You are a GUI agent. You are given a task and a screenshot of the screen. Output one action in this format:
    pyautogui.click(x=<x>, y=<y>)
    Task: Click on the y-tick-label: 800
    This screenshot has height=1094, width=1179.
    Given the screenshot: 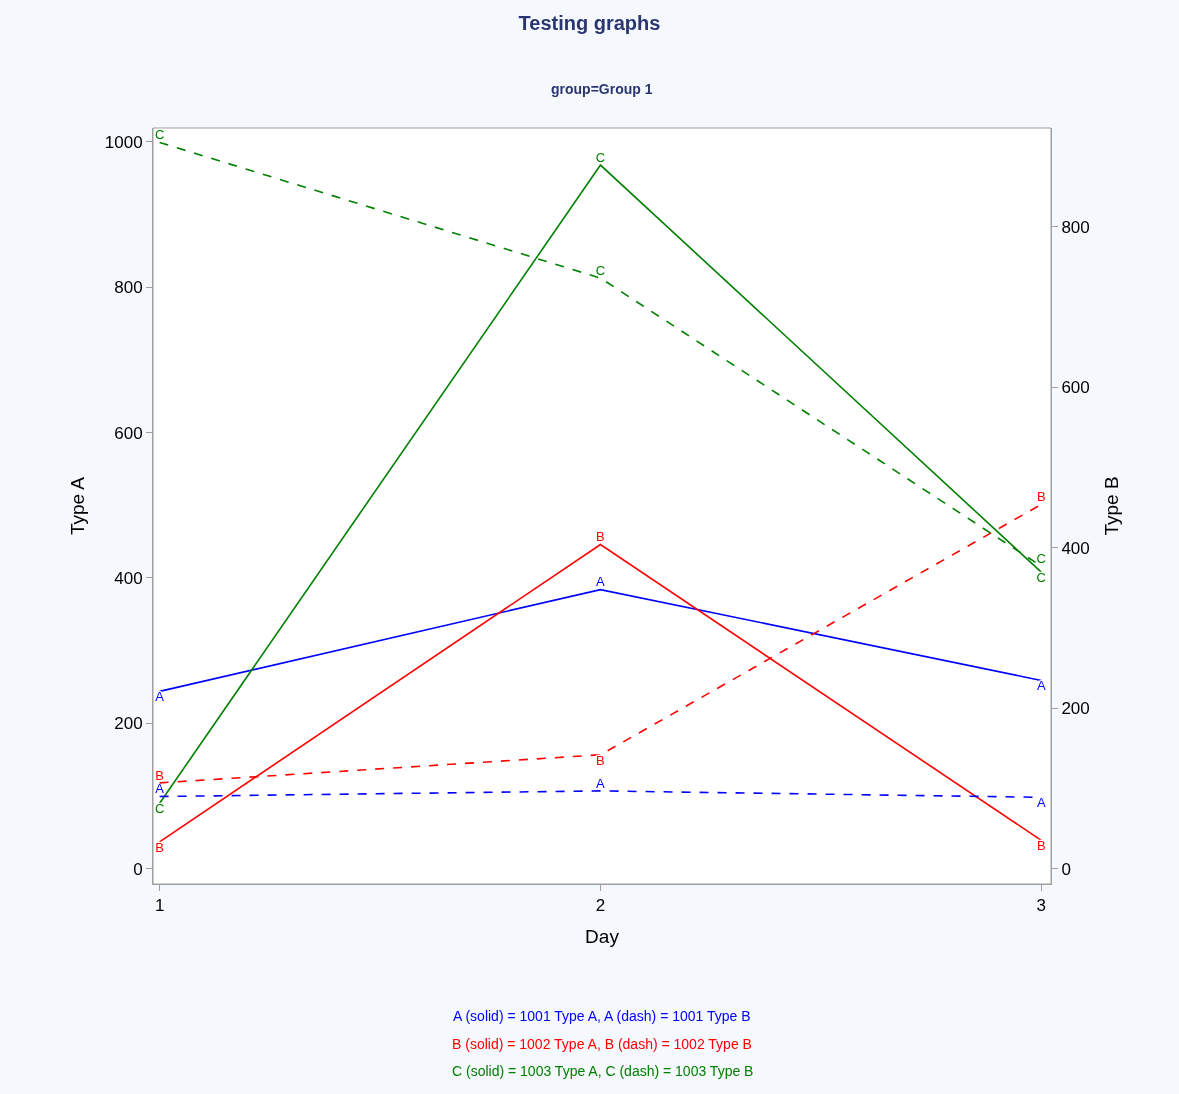 What is the action you would take?
    pyautogui.click(x=128, y=288)
    